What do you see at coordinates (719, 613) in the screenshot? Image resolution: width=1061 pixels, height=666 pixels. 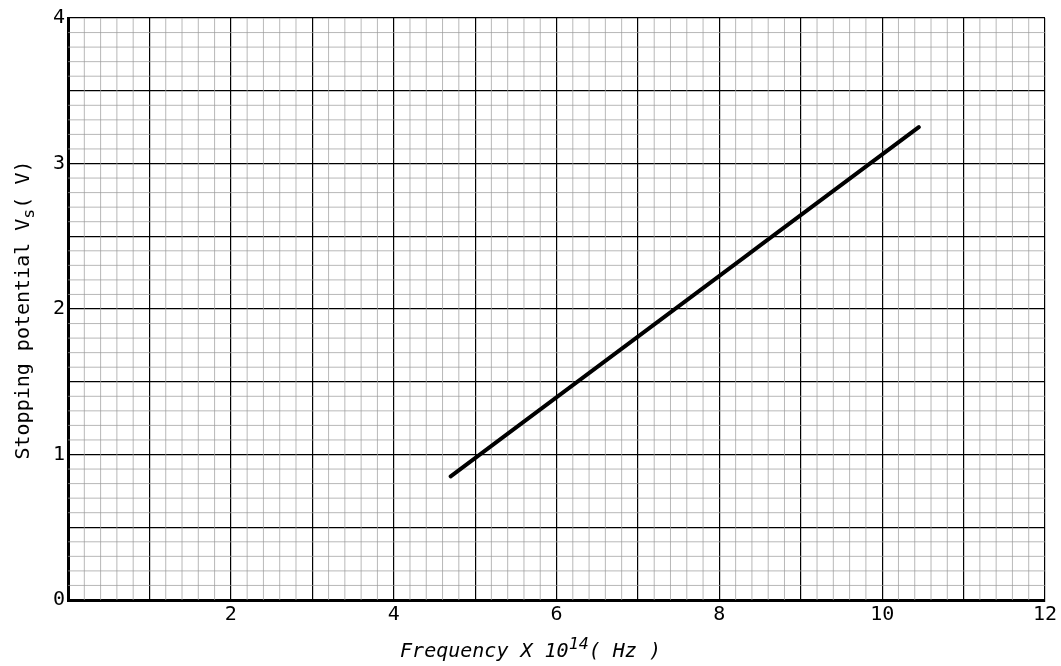 I see `x-tick-label: 8` at bounding box center [719, 613].